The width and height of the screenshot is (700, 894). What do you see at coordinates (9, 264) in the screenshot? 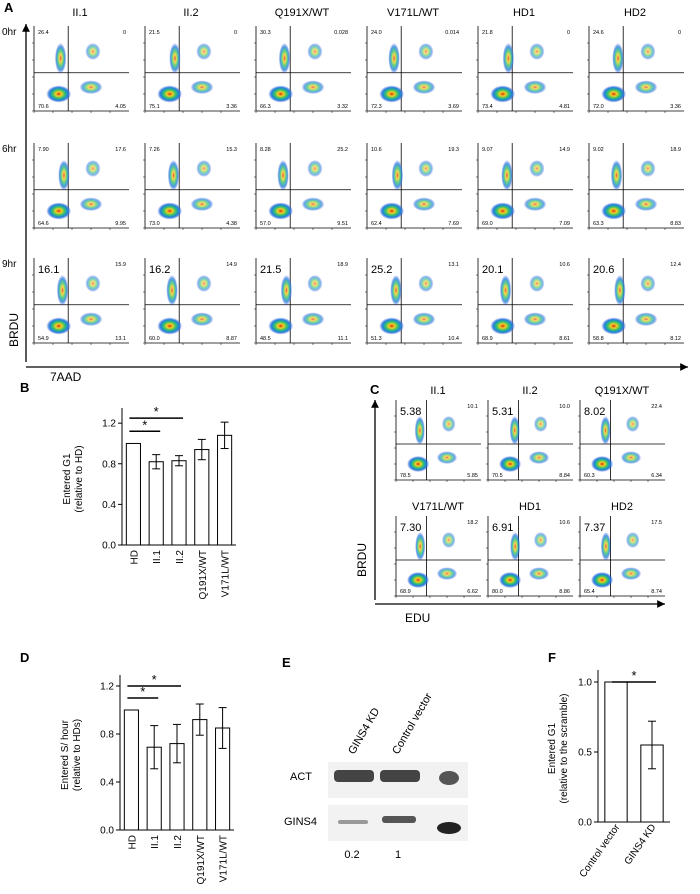
I see `row-label: 9hr` at bounding box center [9, 264].